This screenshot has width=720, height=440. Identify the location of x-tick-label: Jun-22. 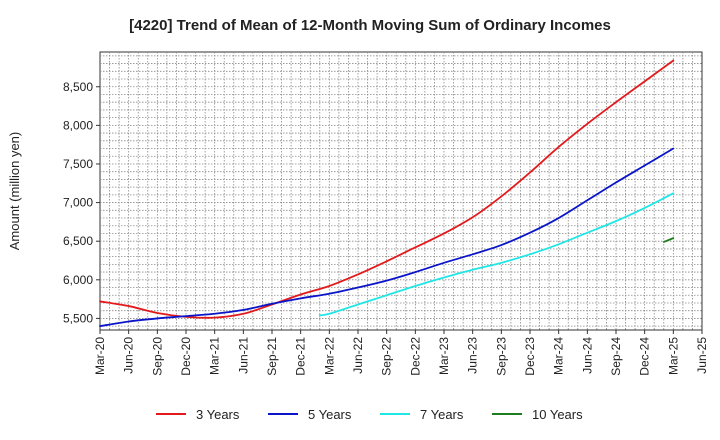
(358, 355).